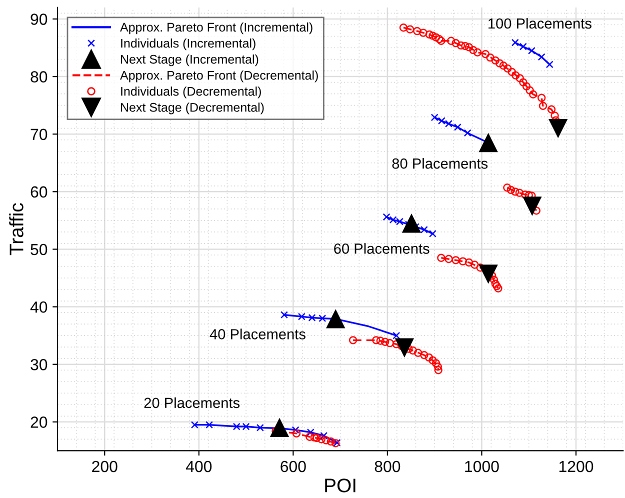  I want to click on x-tick-label: 600, so click(293, 466).